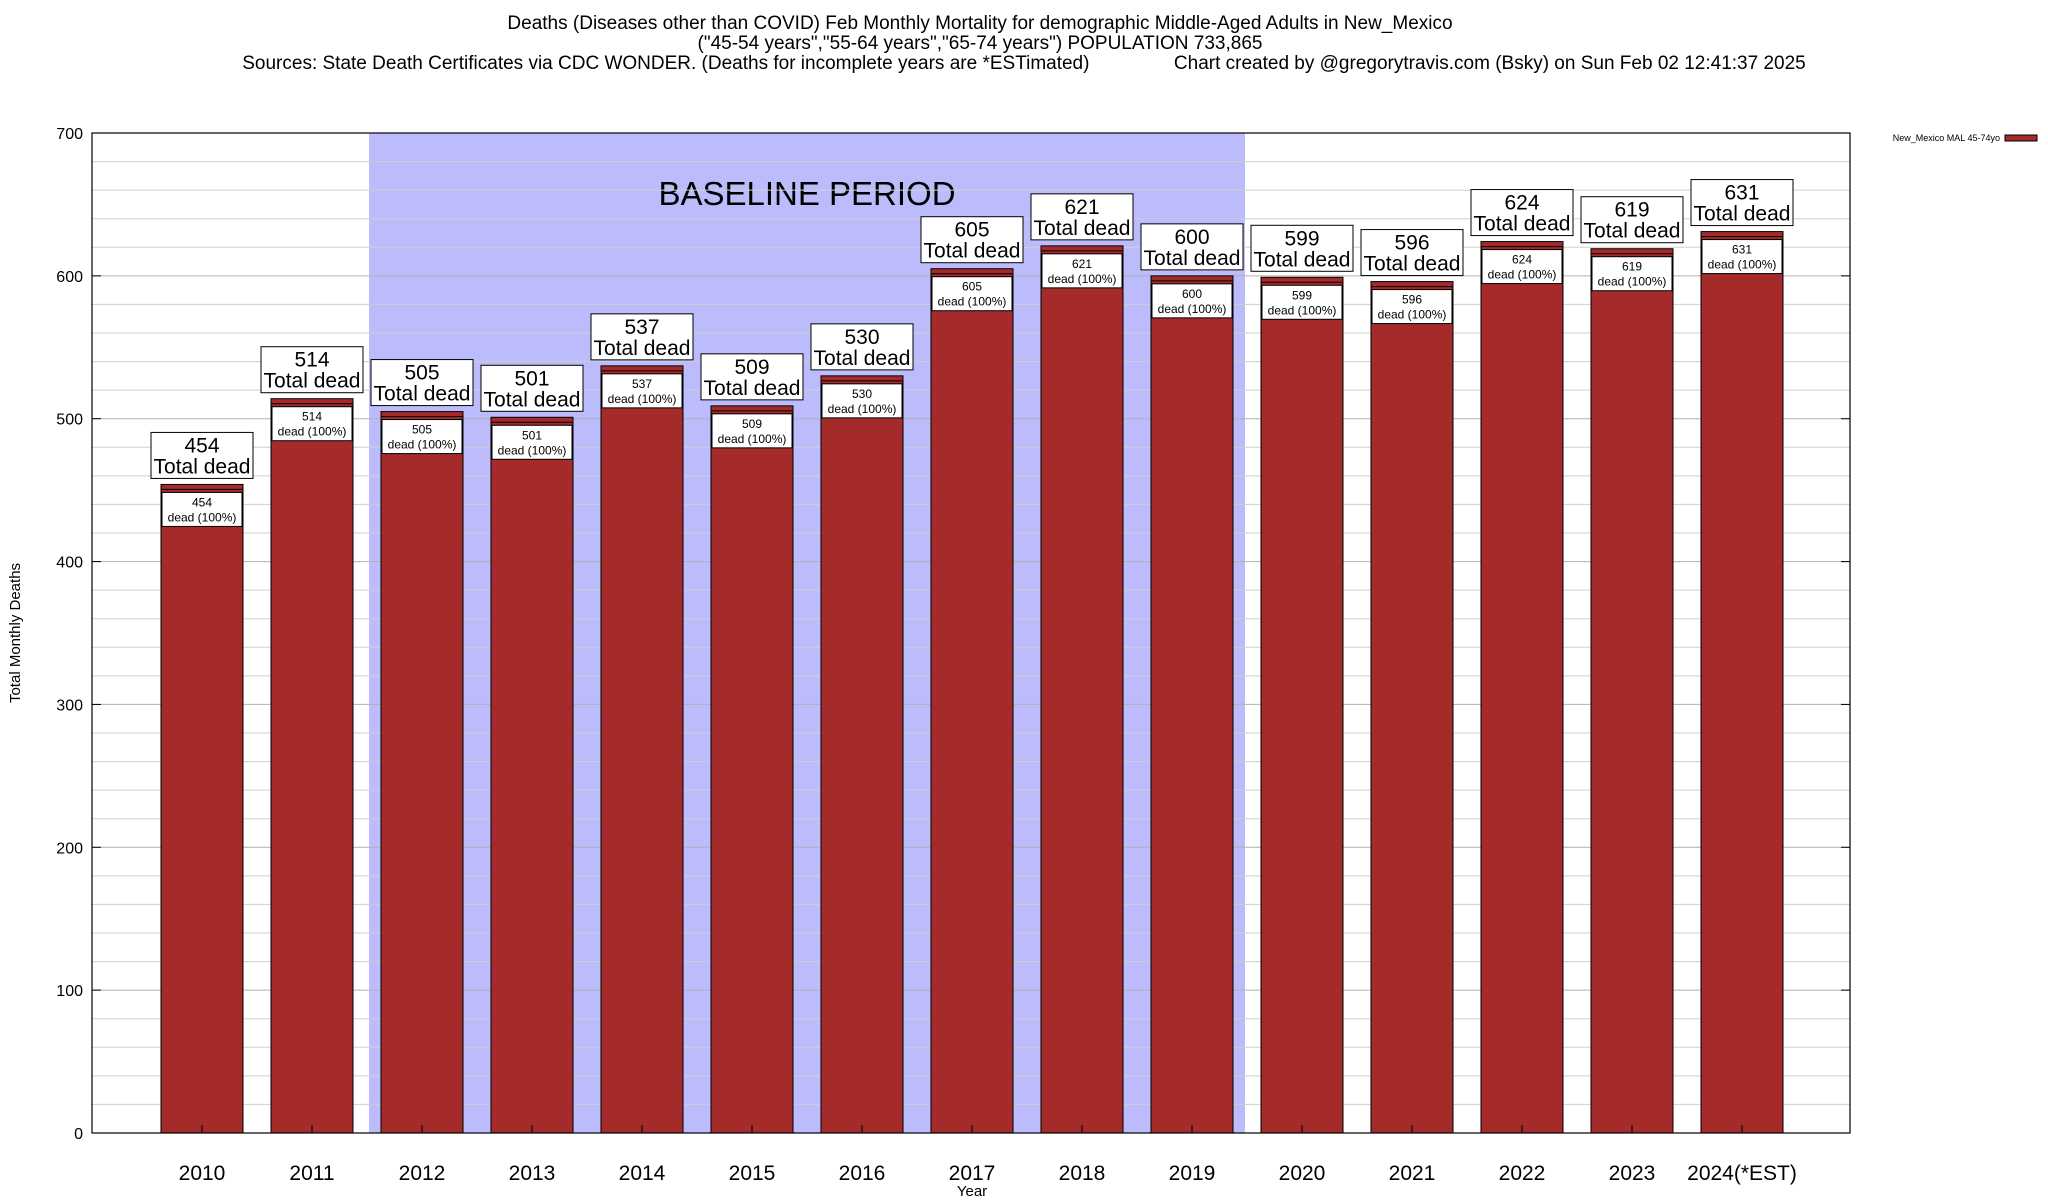  What do you see at coordinates (69, 420) in the screenshot?
I see `y-tick-label: 500` at bounding box center [69, 420].